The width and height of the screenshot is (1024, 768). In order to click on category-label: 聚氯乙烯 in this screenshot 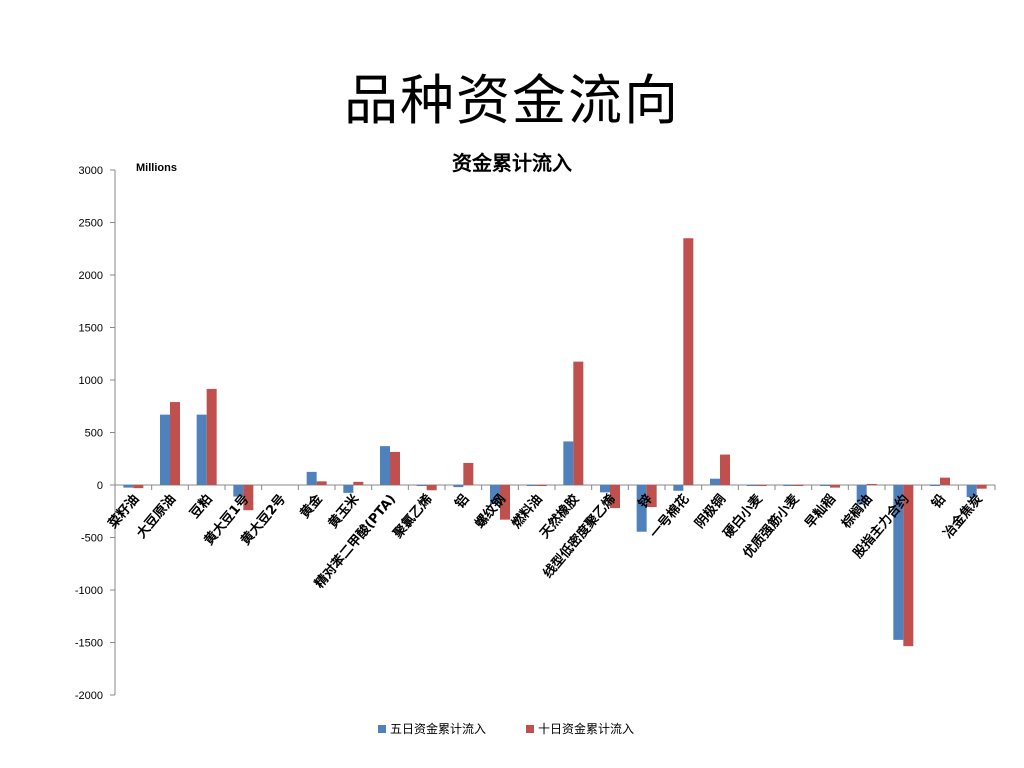, I will do `click(412, 516)`.